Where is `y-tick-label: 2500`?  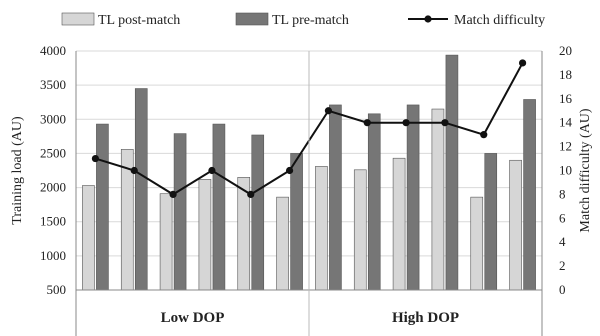
y-tick-label: 2500 is located at coordinates (53, 152).